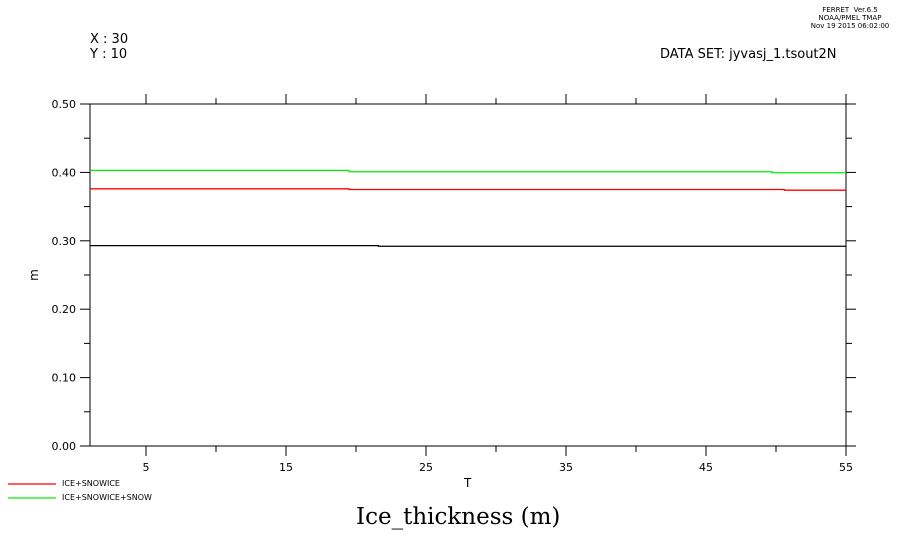 This screenshot has height=552, width=921. I want to click on x-axis-label: T, so click(468, 483).